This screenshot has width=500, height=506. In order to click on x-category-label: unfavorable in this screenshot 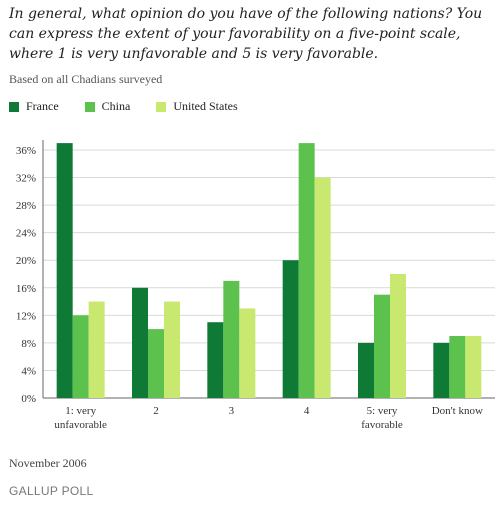, I will do `click(80, 425)`.